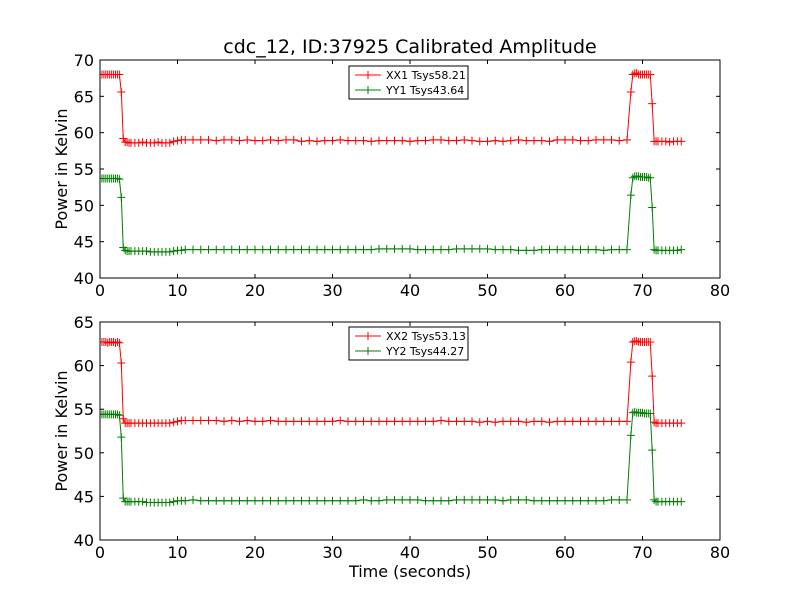  I want to click on legend-box, so click(408, 343).